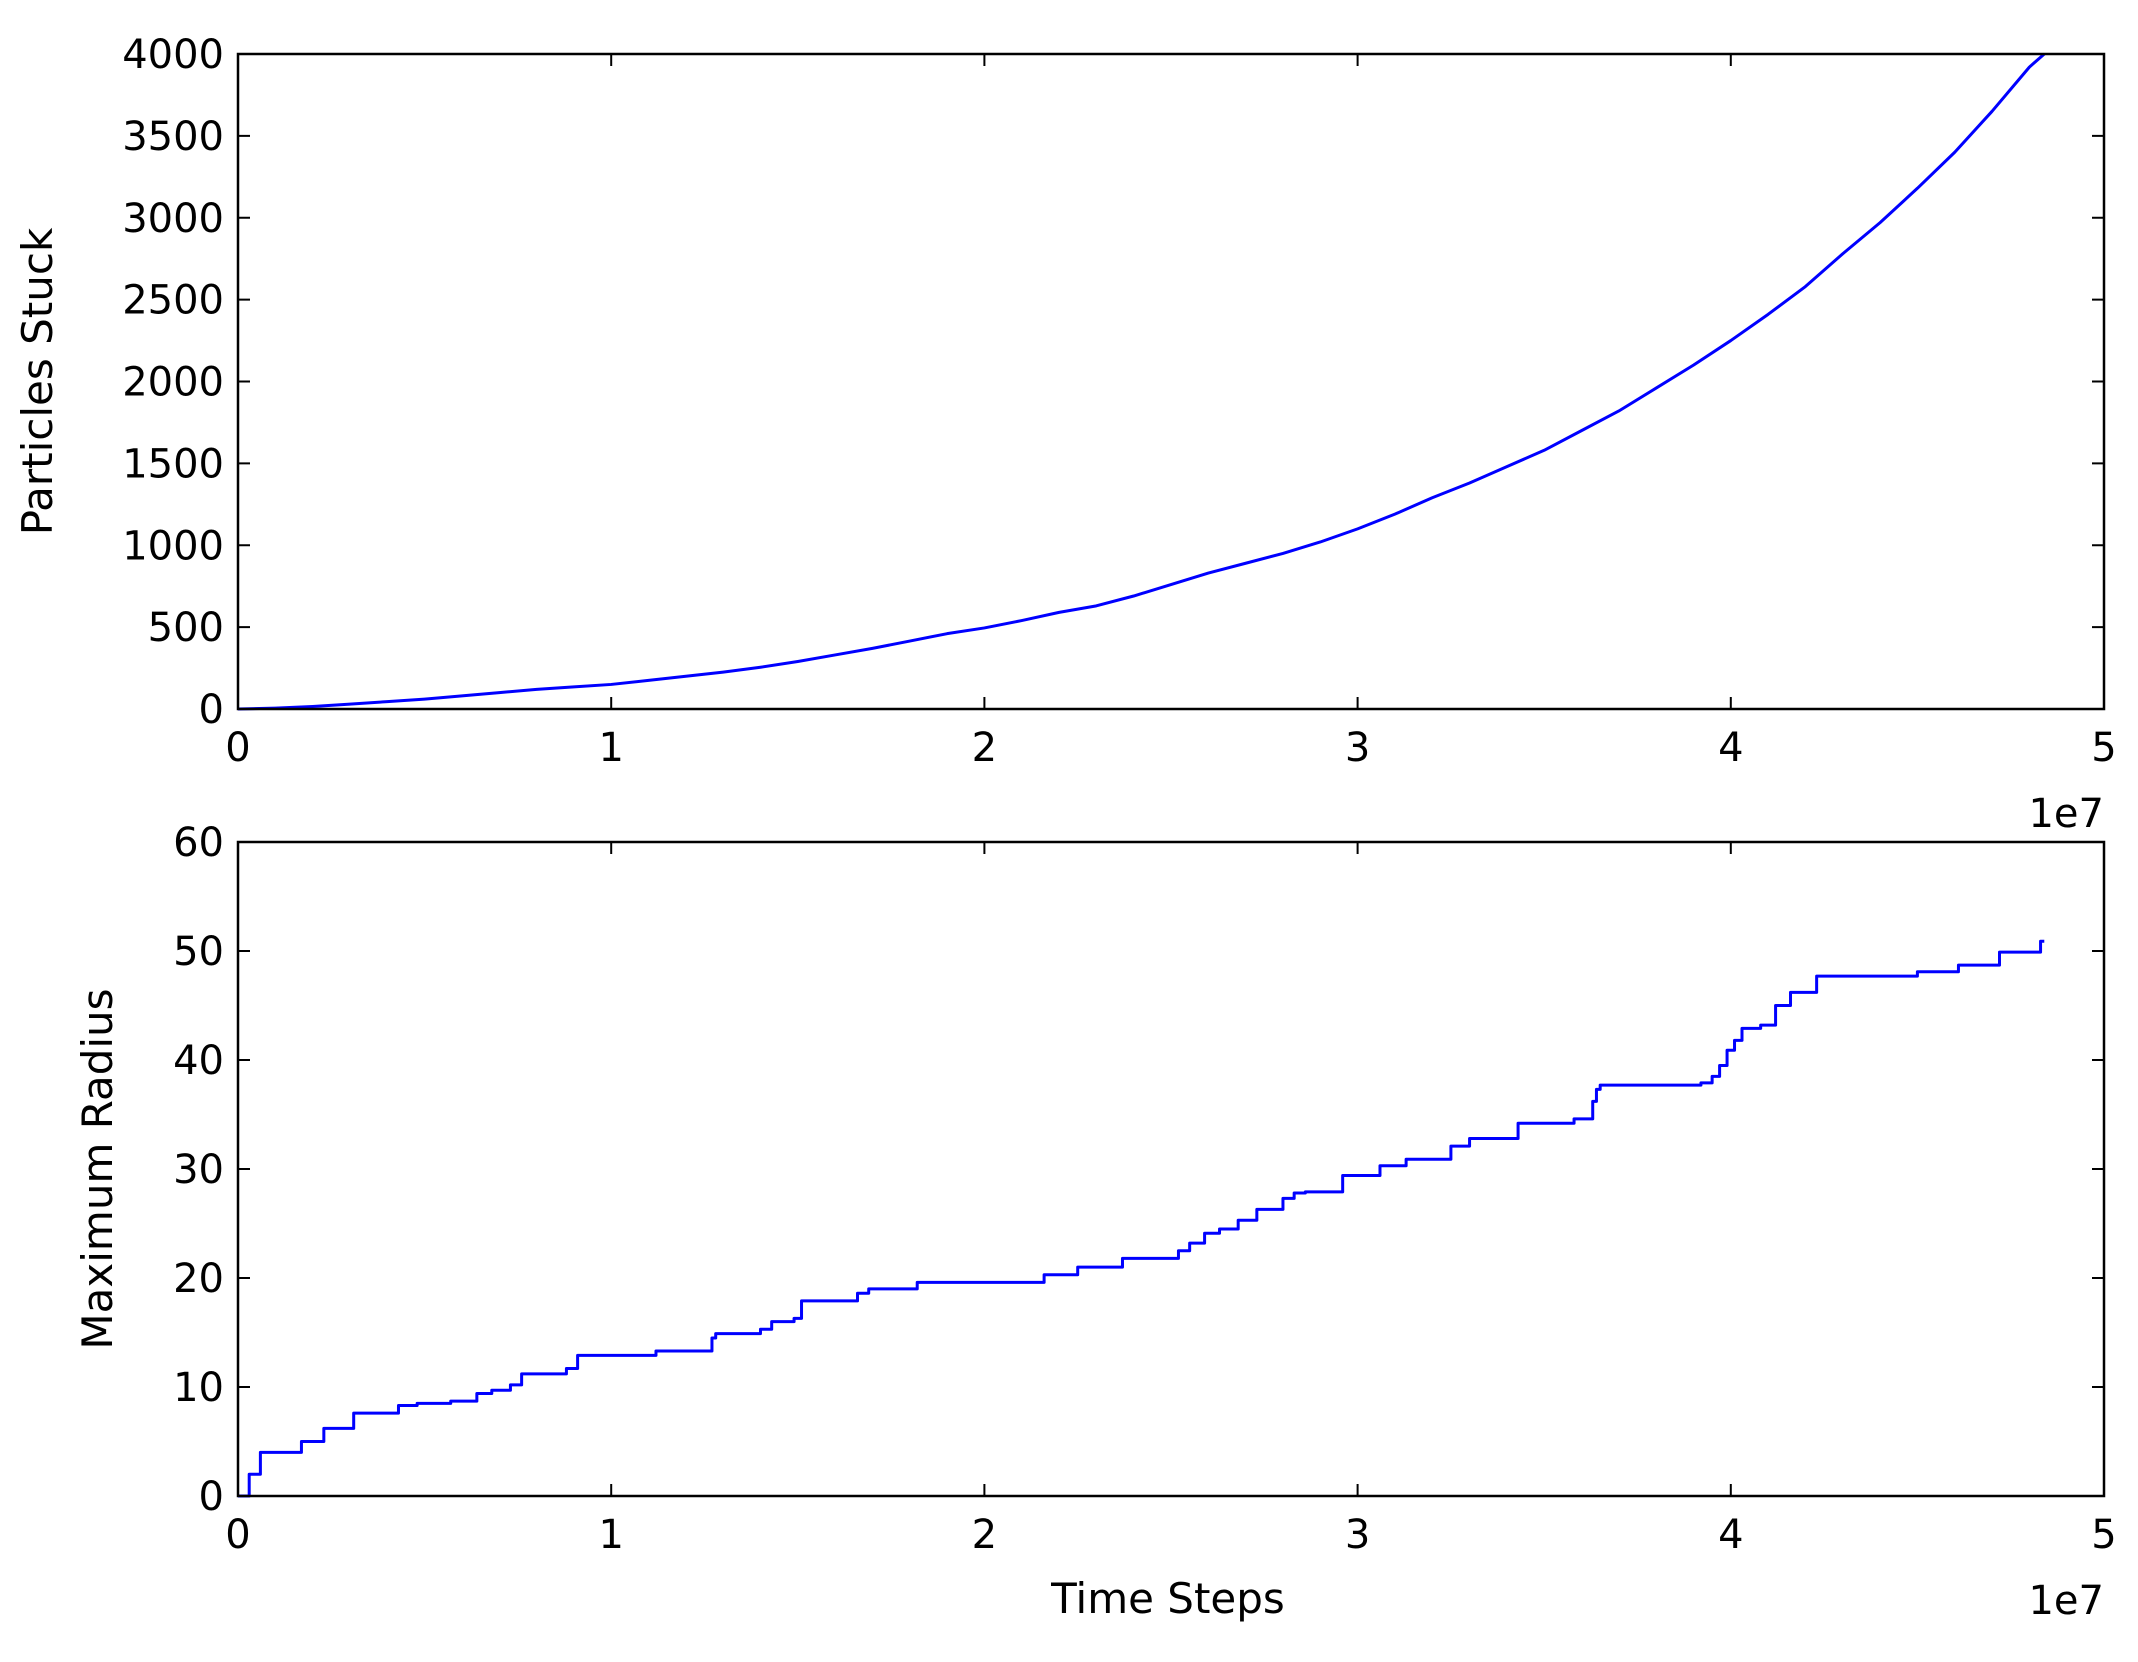 Image resolution: width=2138 pixels, height=1662 pixels. Describe the element at coordinates (198, 843) in the screenshot. I see `y-tick-label: 60` at that location.